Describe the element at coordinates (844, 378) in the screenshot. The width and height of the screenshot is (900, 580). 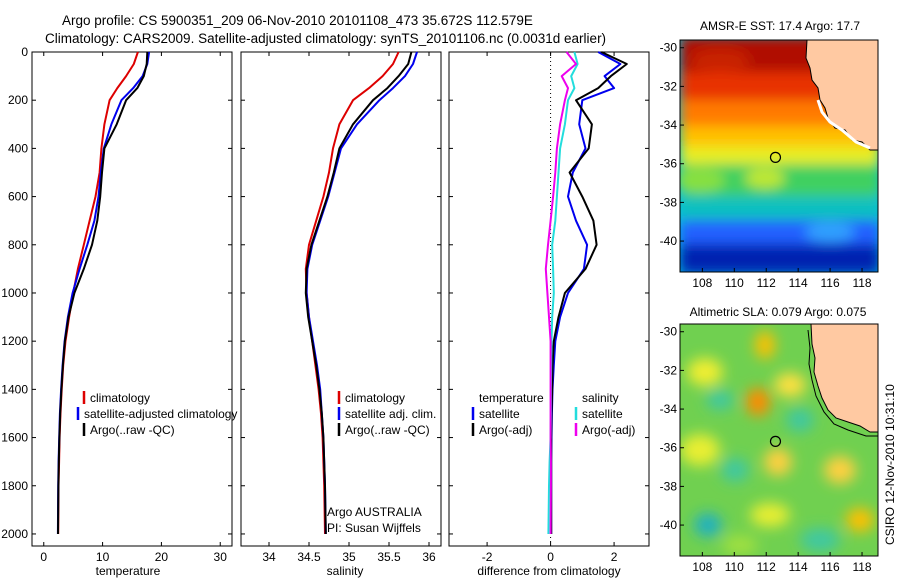
I see `sla-land-australia` at that location.